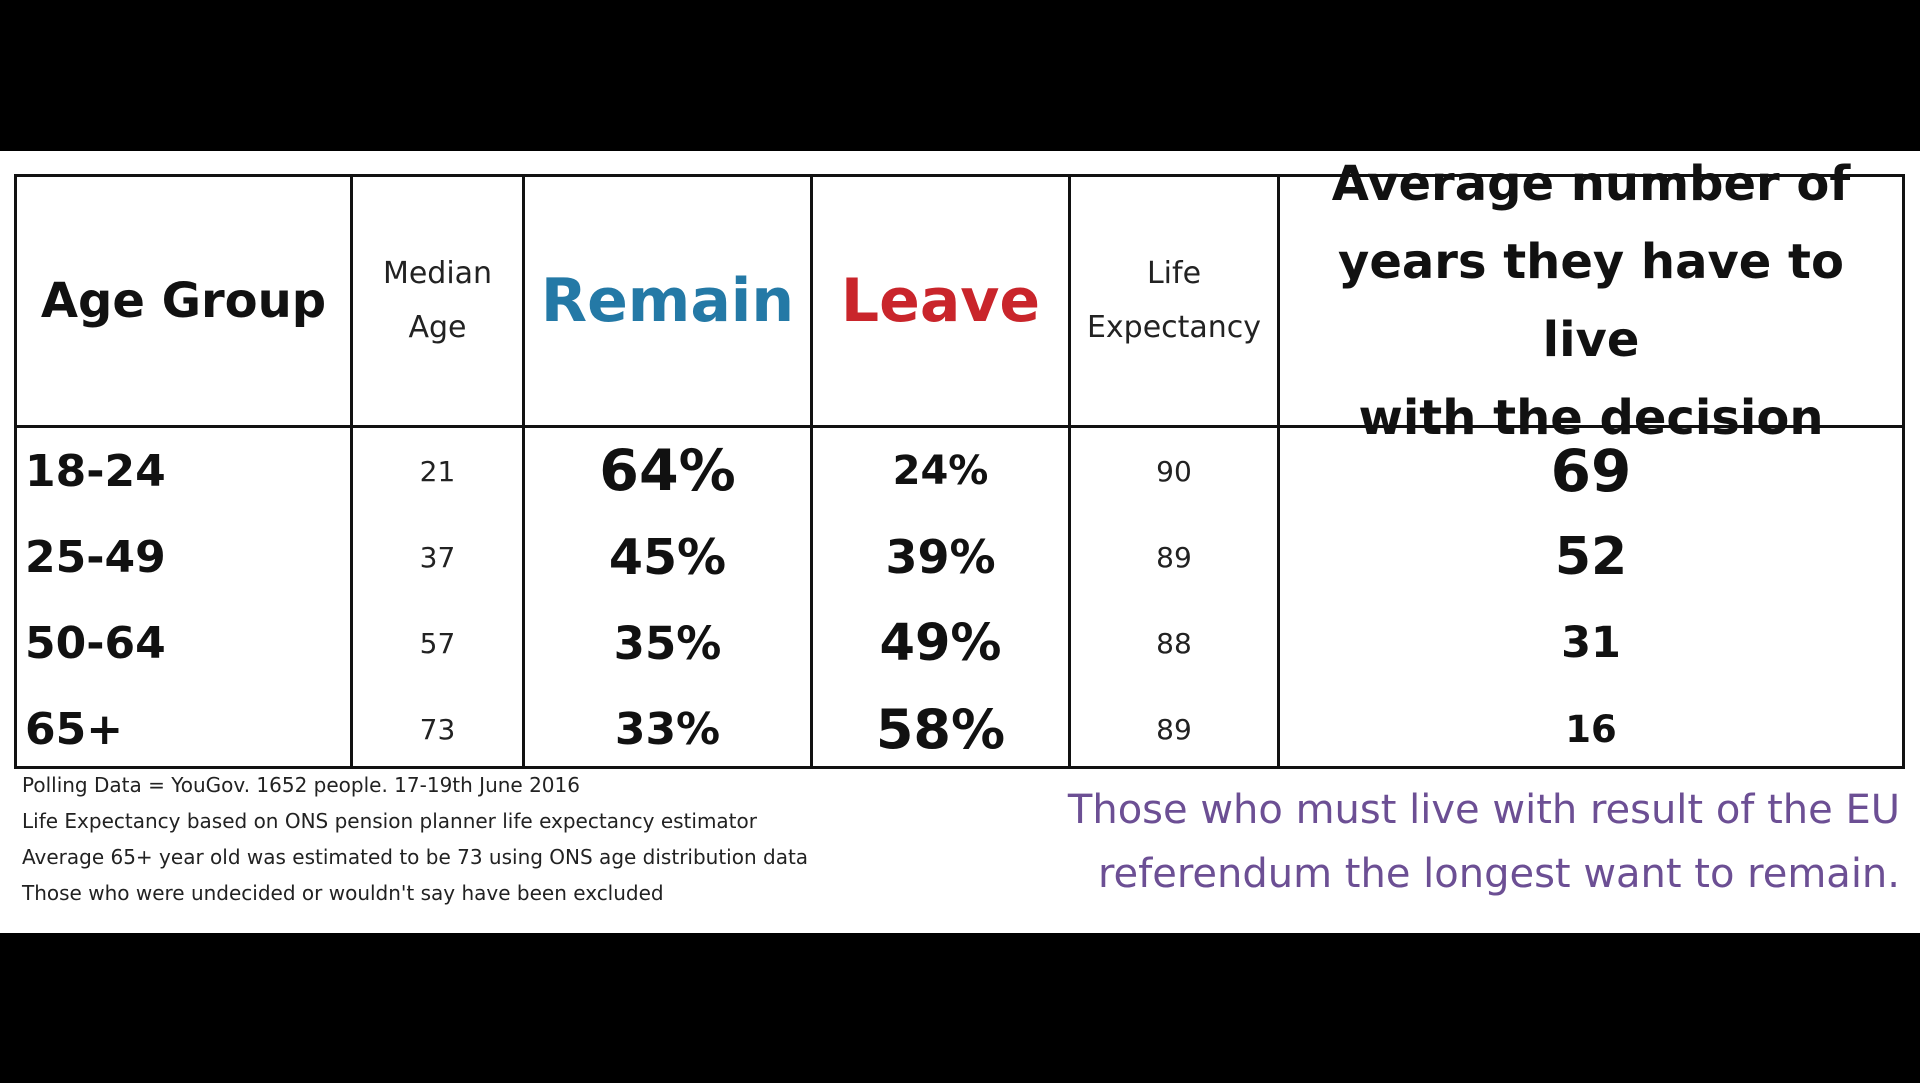  Describe the element at coordinates (940, 643) in the screenshot. I see `cell-leave: 49%` at that location.